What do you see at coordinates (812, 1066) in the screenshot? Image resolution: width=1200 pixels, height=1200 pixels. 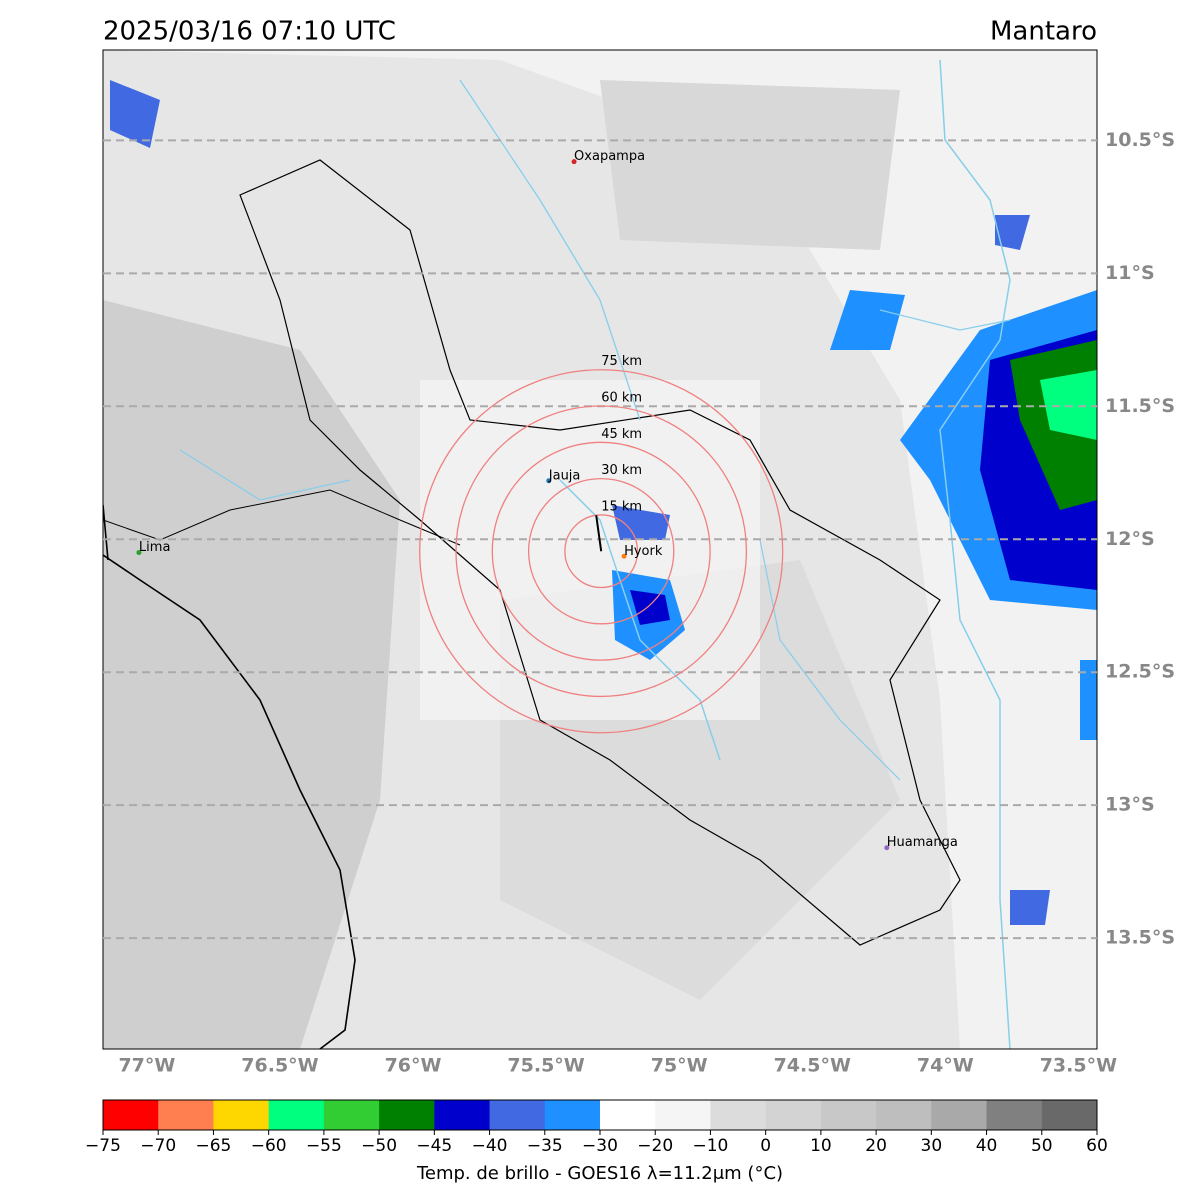 I see `lon-label: 74.5°W` at bounding box center [812, 1066].